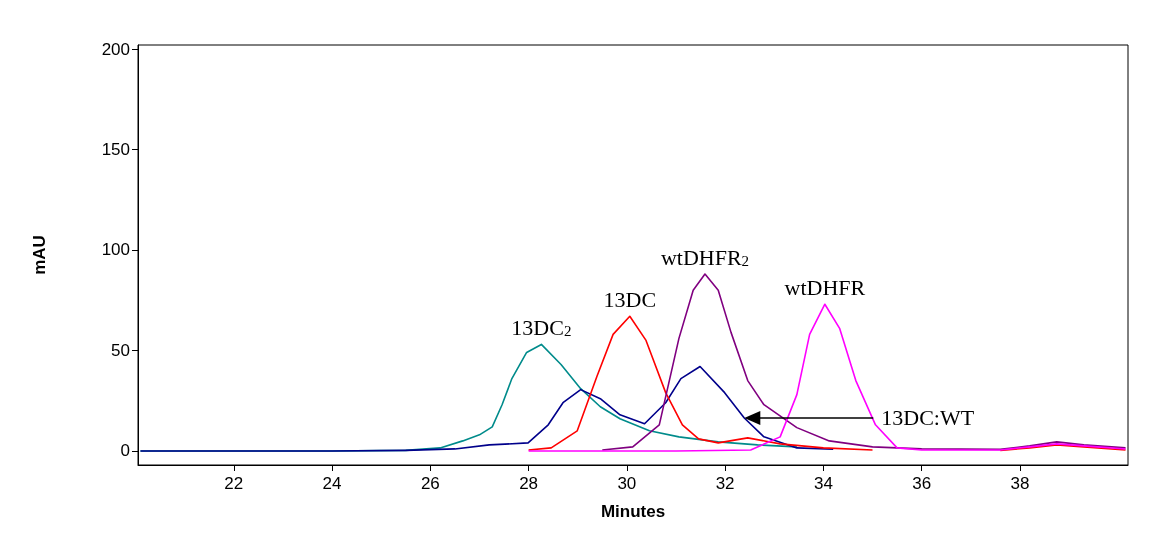  What do you see at coordinates (823, 483) in the screenshot?
I see `x-tick-label: 34` at bounding box center [823, 483].